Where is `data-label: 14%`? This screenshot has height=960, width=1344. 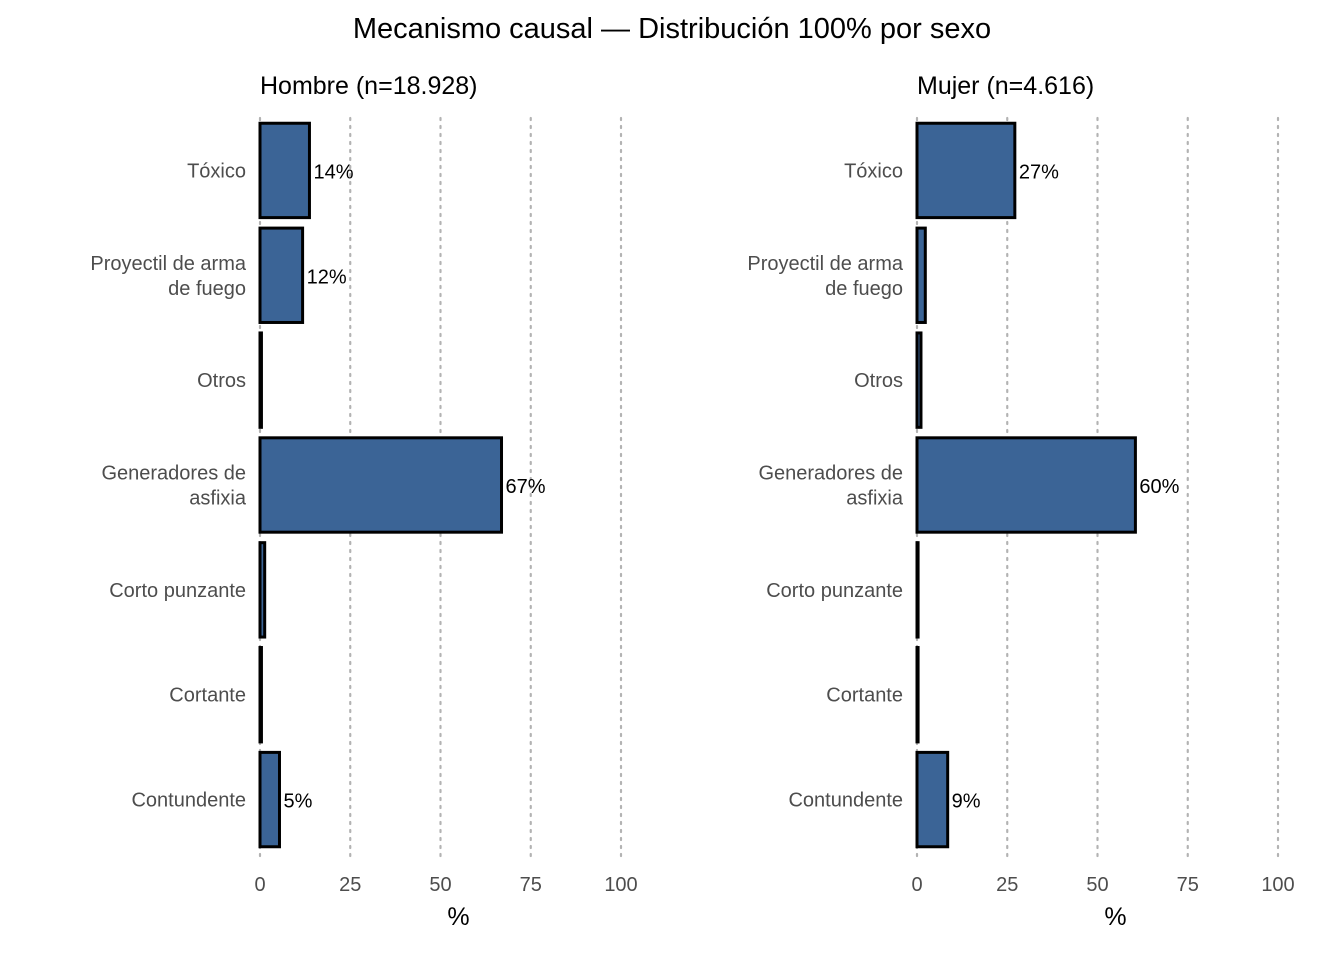
data-label: 14% is located at coordinates (333, 172).